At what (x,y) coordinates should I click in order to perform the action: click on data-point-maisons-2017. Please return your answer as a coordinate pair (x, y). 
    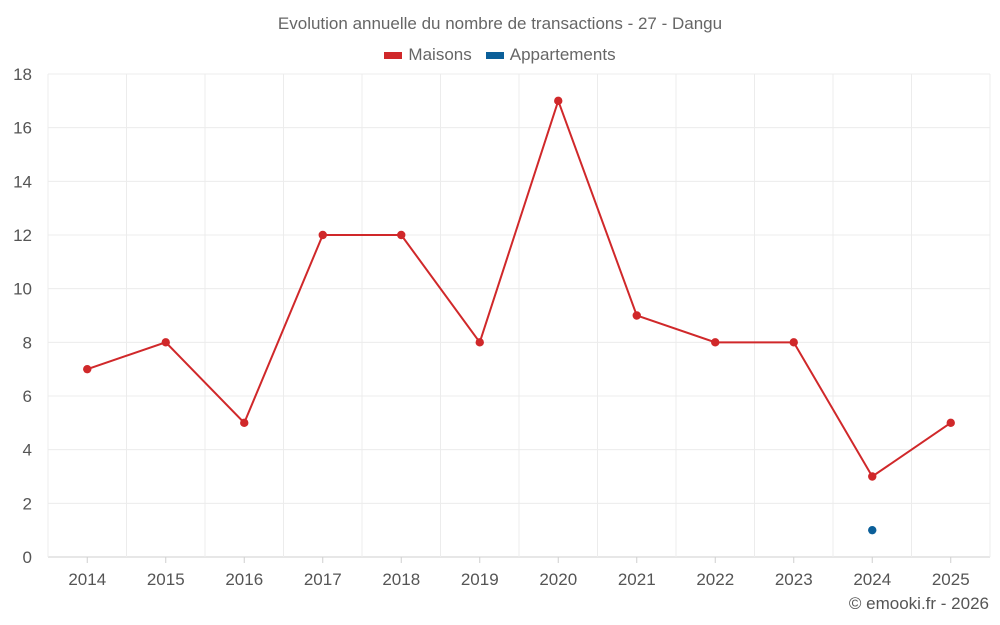
    Looking at the image, I should click on (322, 235).